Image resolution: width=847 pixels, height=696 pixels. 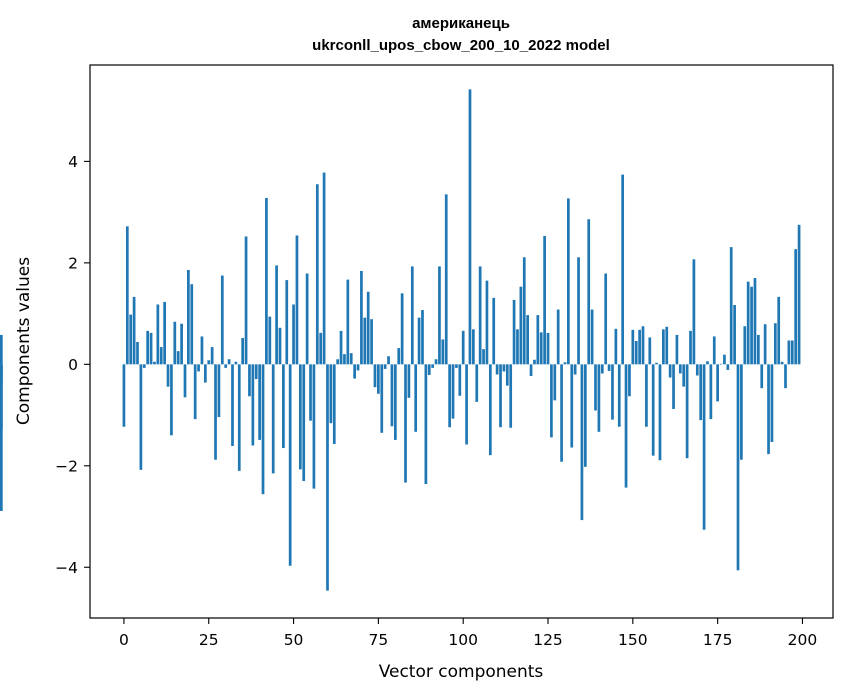 What do you see at coordinates (66, 568) in the screenshot?
I see `y-tick-label: −4` at bounding box center [66, 568].